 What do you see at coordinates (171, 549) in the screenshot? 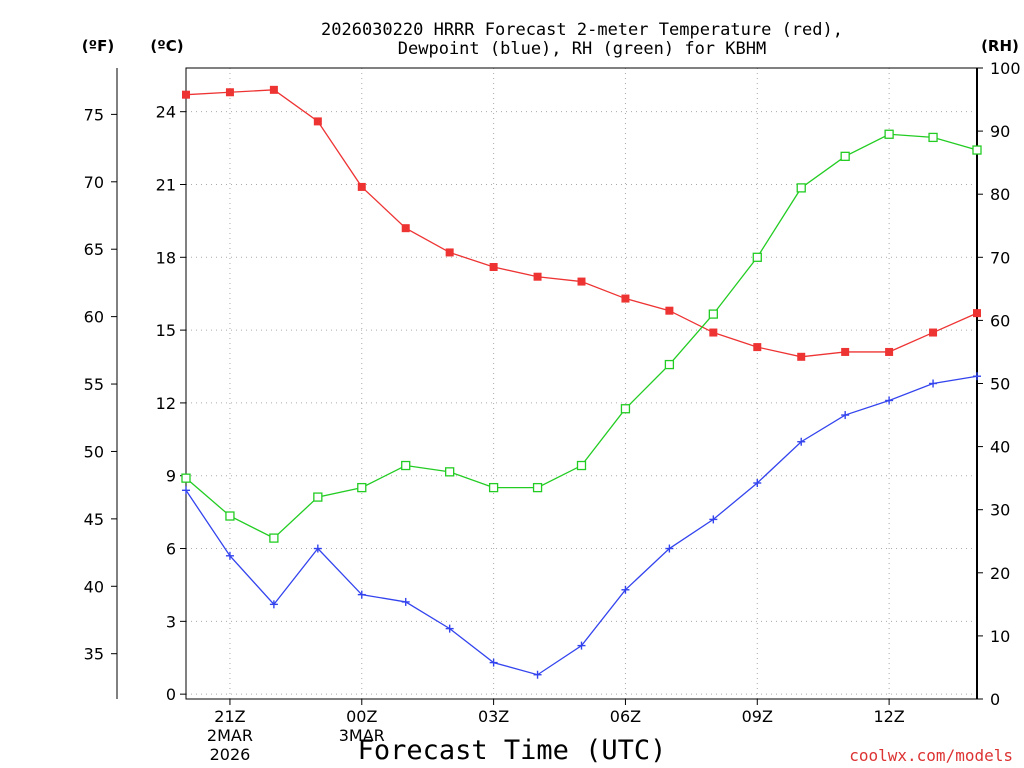
I see `celsius-tick-label: 6` at bounding box center [171, 549].